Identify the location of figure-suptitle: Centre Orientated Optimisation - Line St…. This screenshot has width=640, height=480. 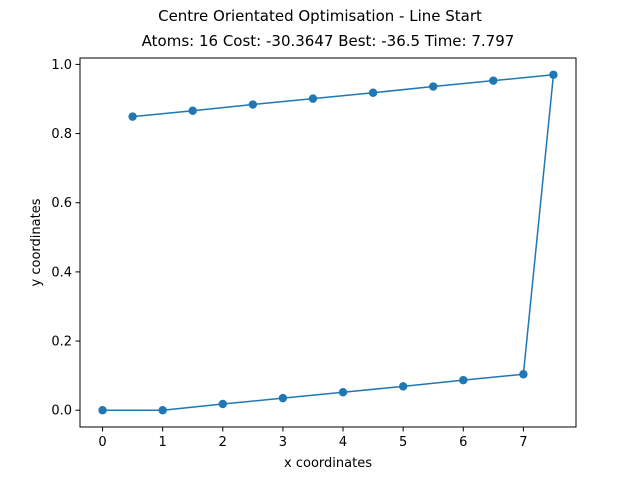
(320, 16).